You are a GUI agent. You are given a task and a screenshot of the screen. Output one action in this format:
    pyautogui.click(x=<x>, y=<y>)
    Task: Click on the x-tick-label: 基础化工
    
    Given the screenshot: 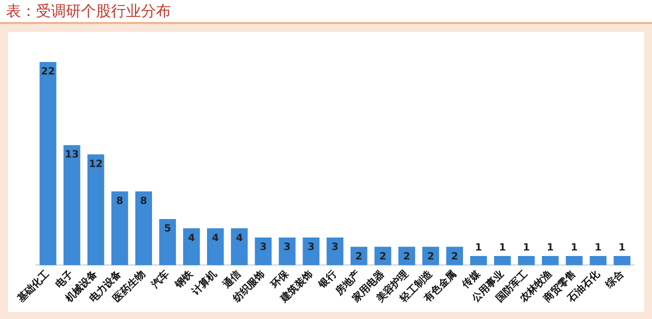 What is the action you would take?
    pyautogui.click(x=33, y=287)
    